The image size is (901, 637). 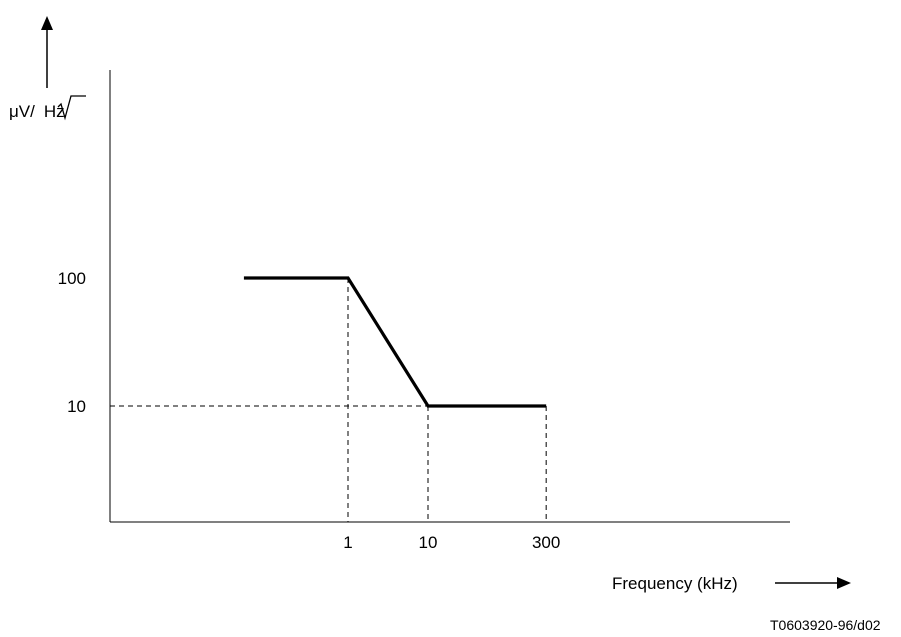 What do you see at coordinates (22, 111) in the screenshot?
I see `y-axis-label-prefix: μV/` at bounding box center [22, 111].